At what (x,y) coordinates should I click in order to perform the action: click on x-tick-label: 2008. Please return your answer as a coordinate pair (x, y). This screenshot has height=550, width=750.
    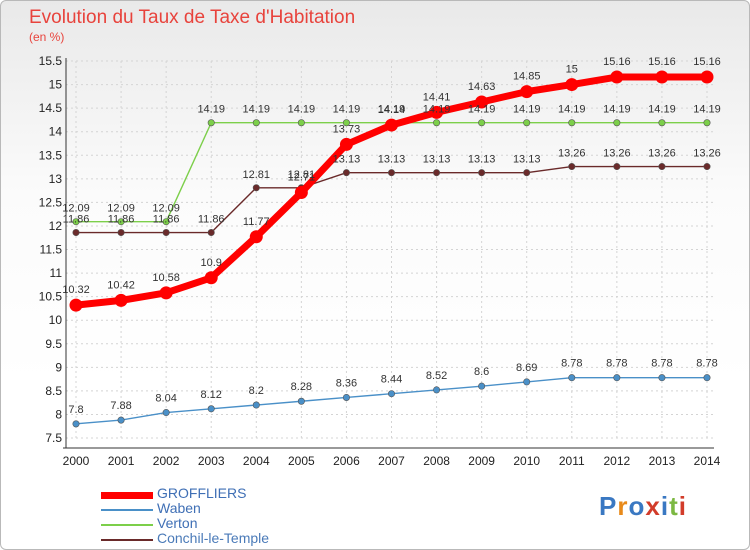
    Looking at the image, I should click on (436, 461).